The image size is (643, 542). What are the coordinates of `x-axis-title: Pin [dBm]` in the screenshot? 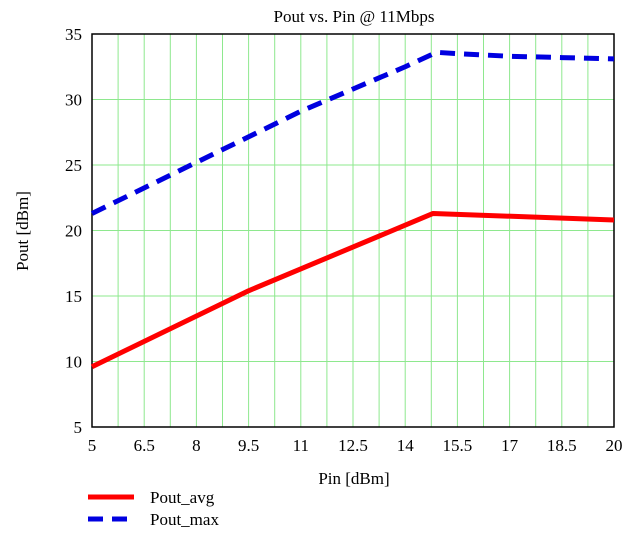 It's located at (353, 478).